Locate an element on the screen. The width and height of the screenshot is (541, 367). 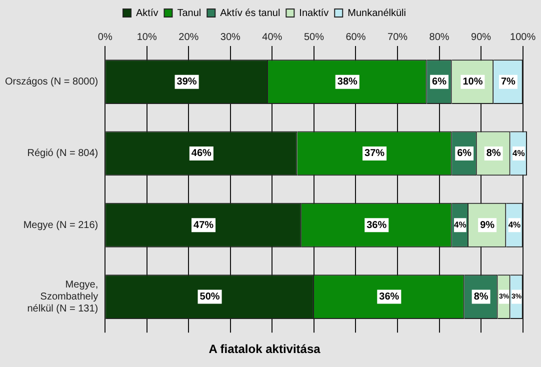
data-label: 46% is located at coordinates (201, 154).